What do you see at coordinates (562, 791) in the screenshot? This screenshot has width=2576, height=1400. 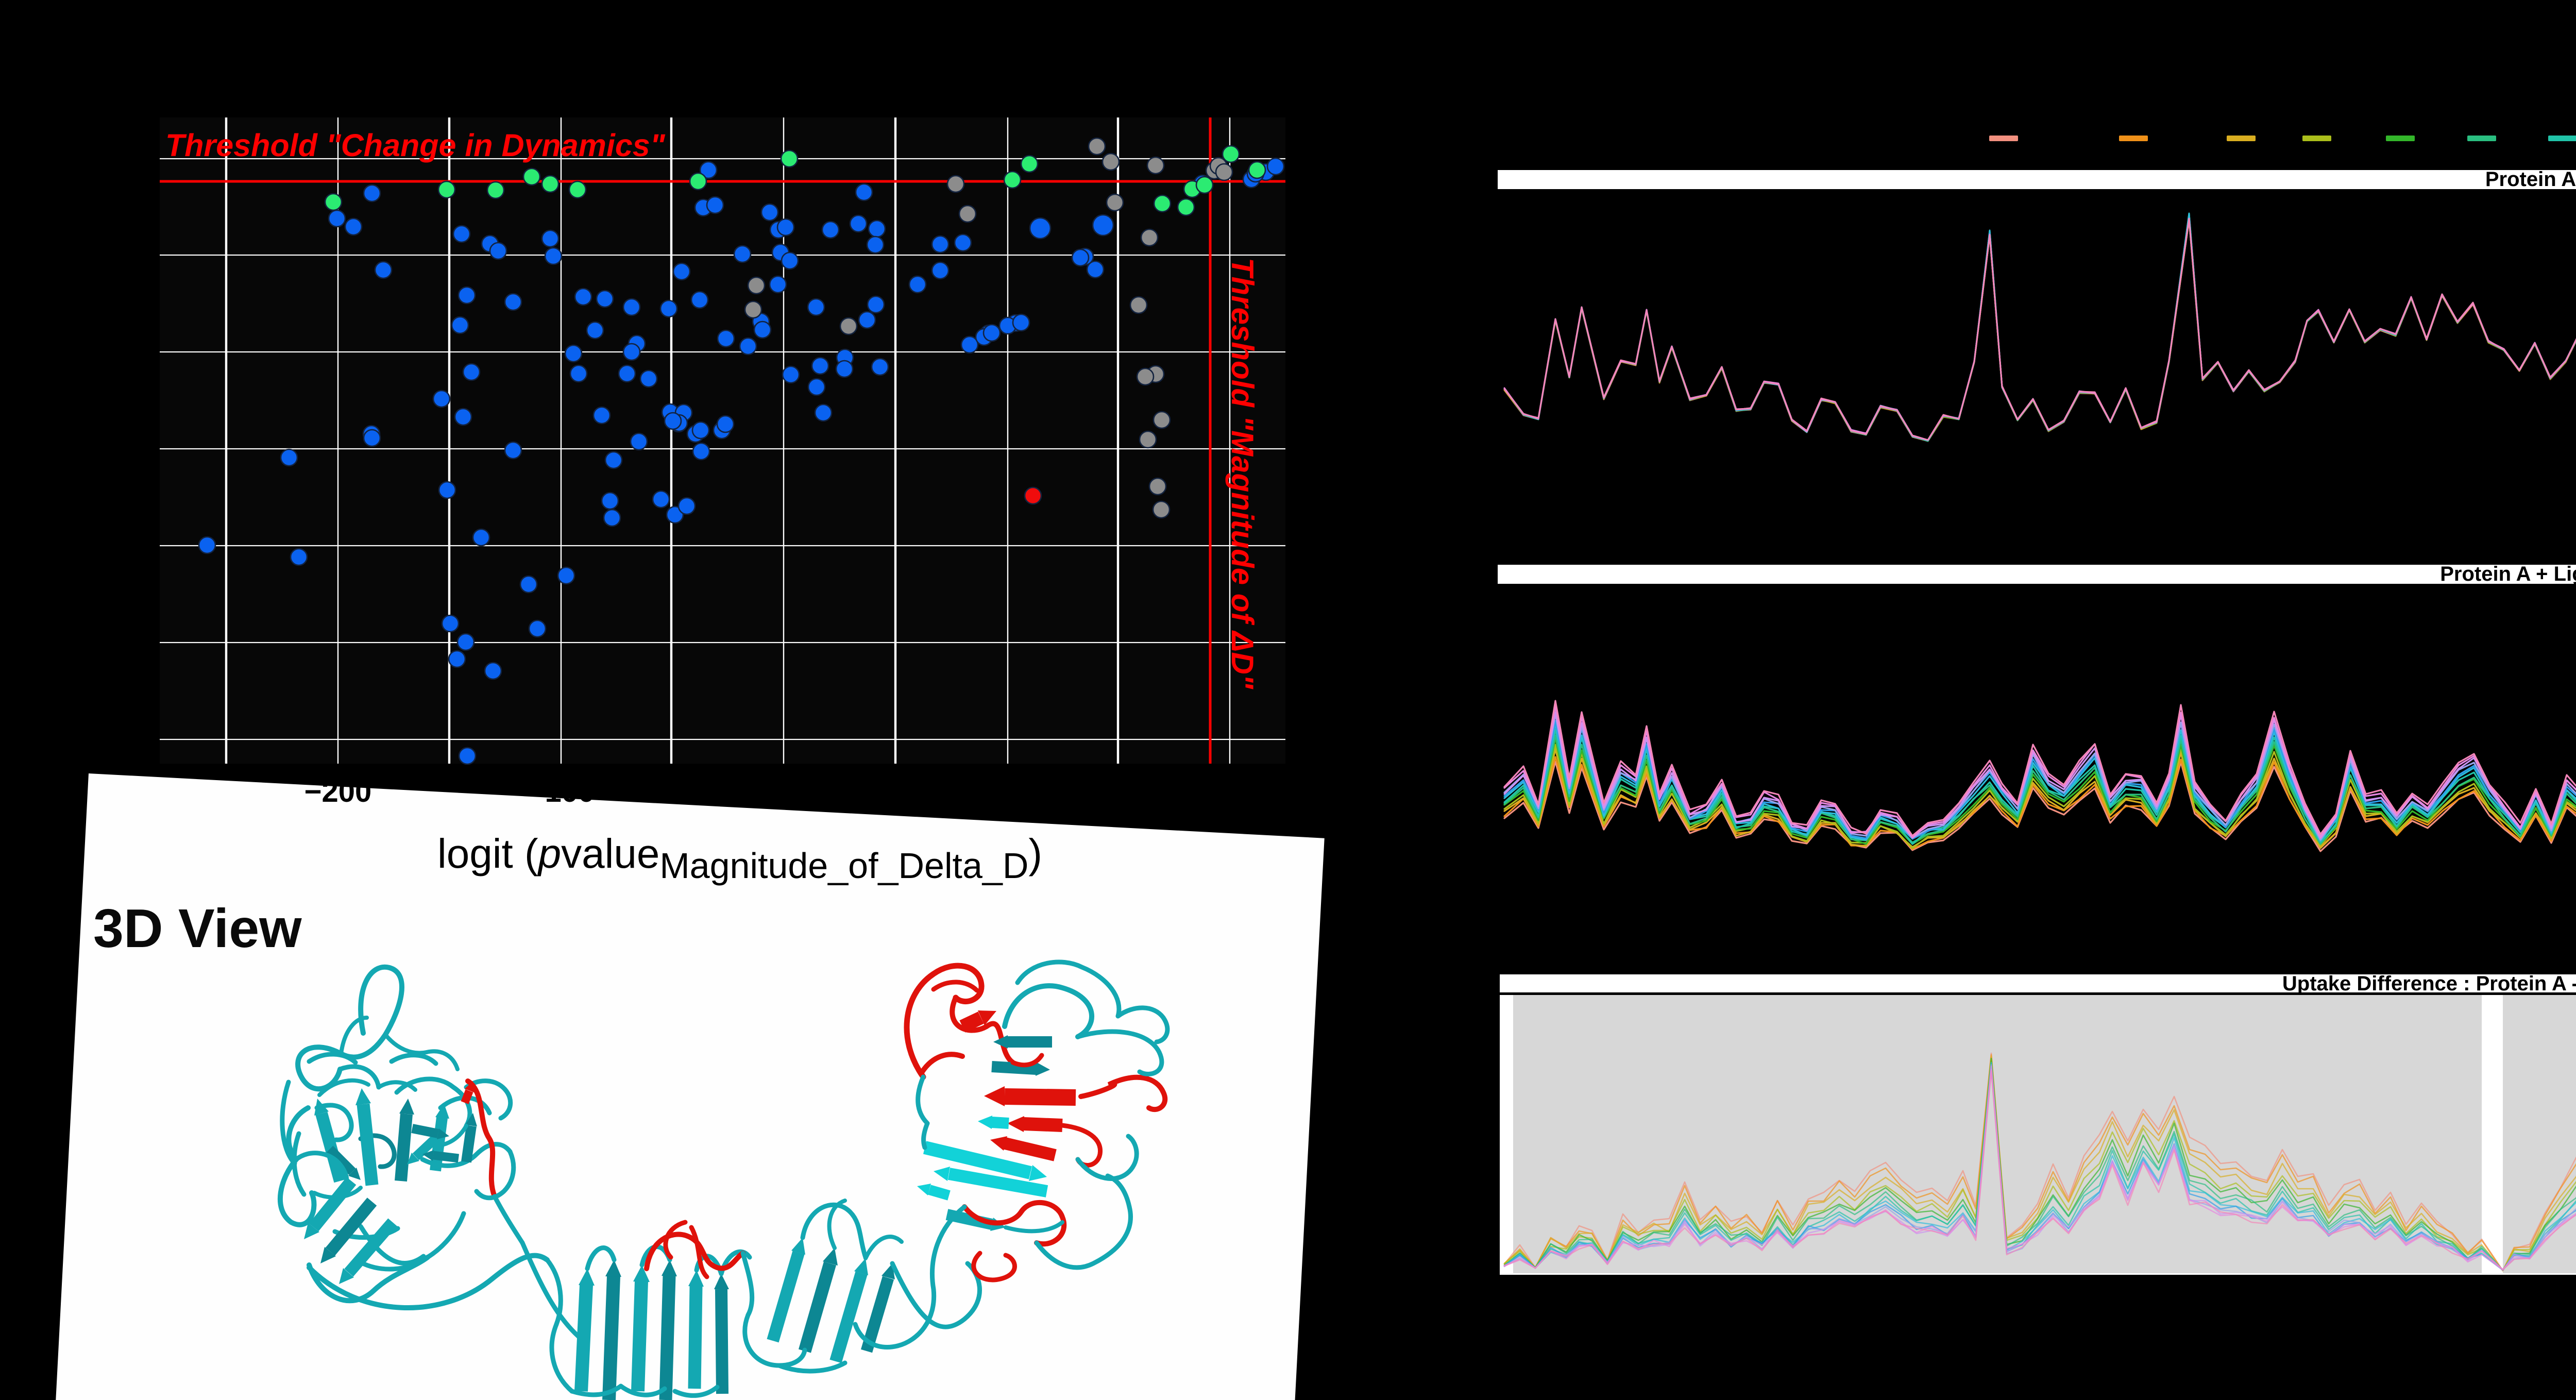 I see `svg-text: −100` at bounding box center [562, 791].